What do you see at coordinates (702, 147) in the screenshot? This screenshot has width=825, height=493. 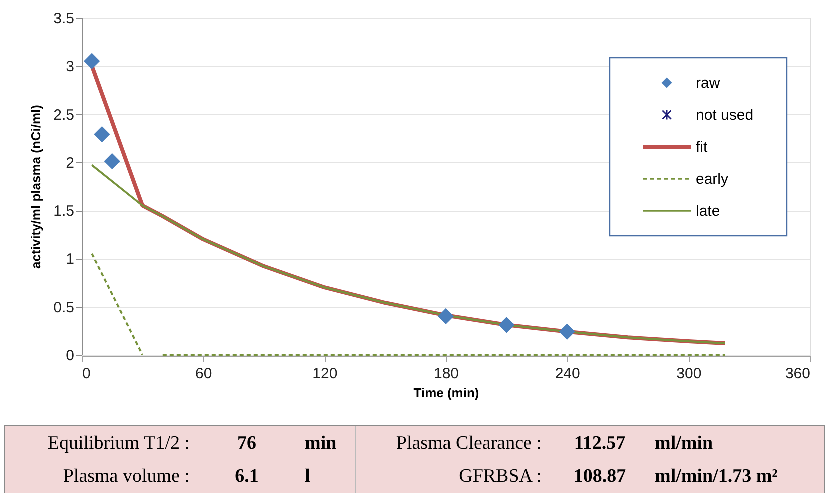 I see `legend-label: fit` at bounding box center [702, 147].